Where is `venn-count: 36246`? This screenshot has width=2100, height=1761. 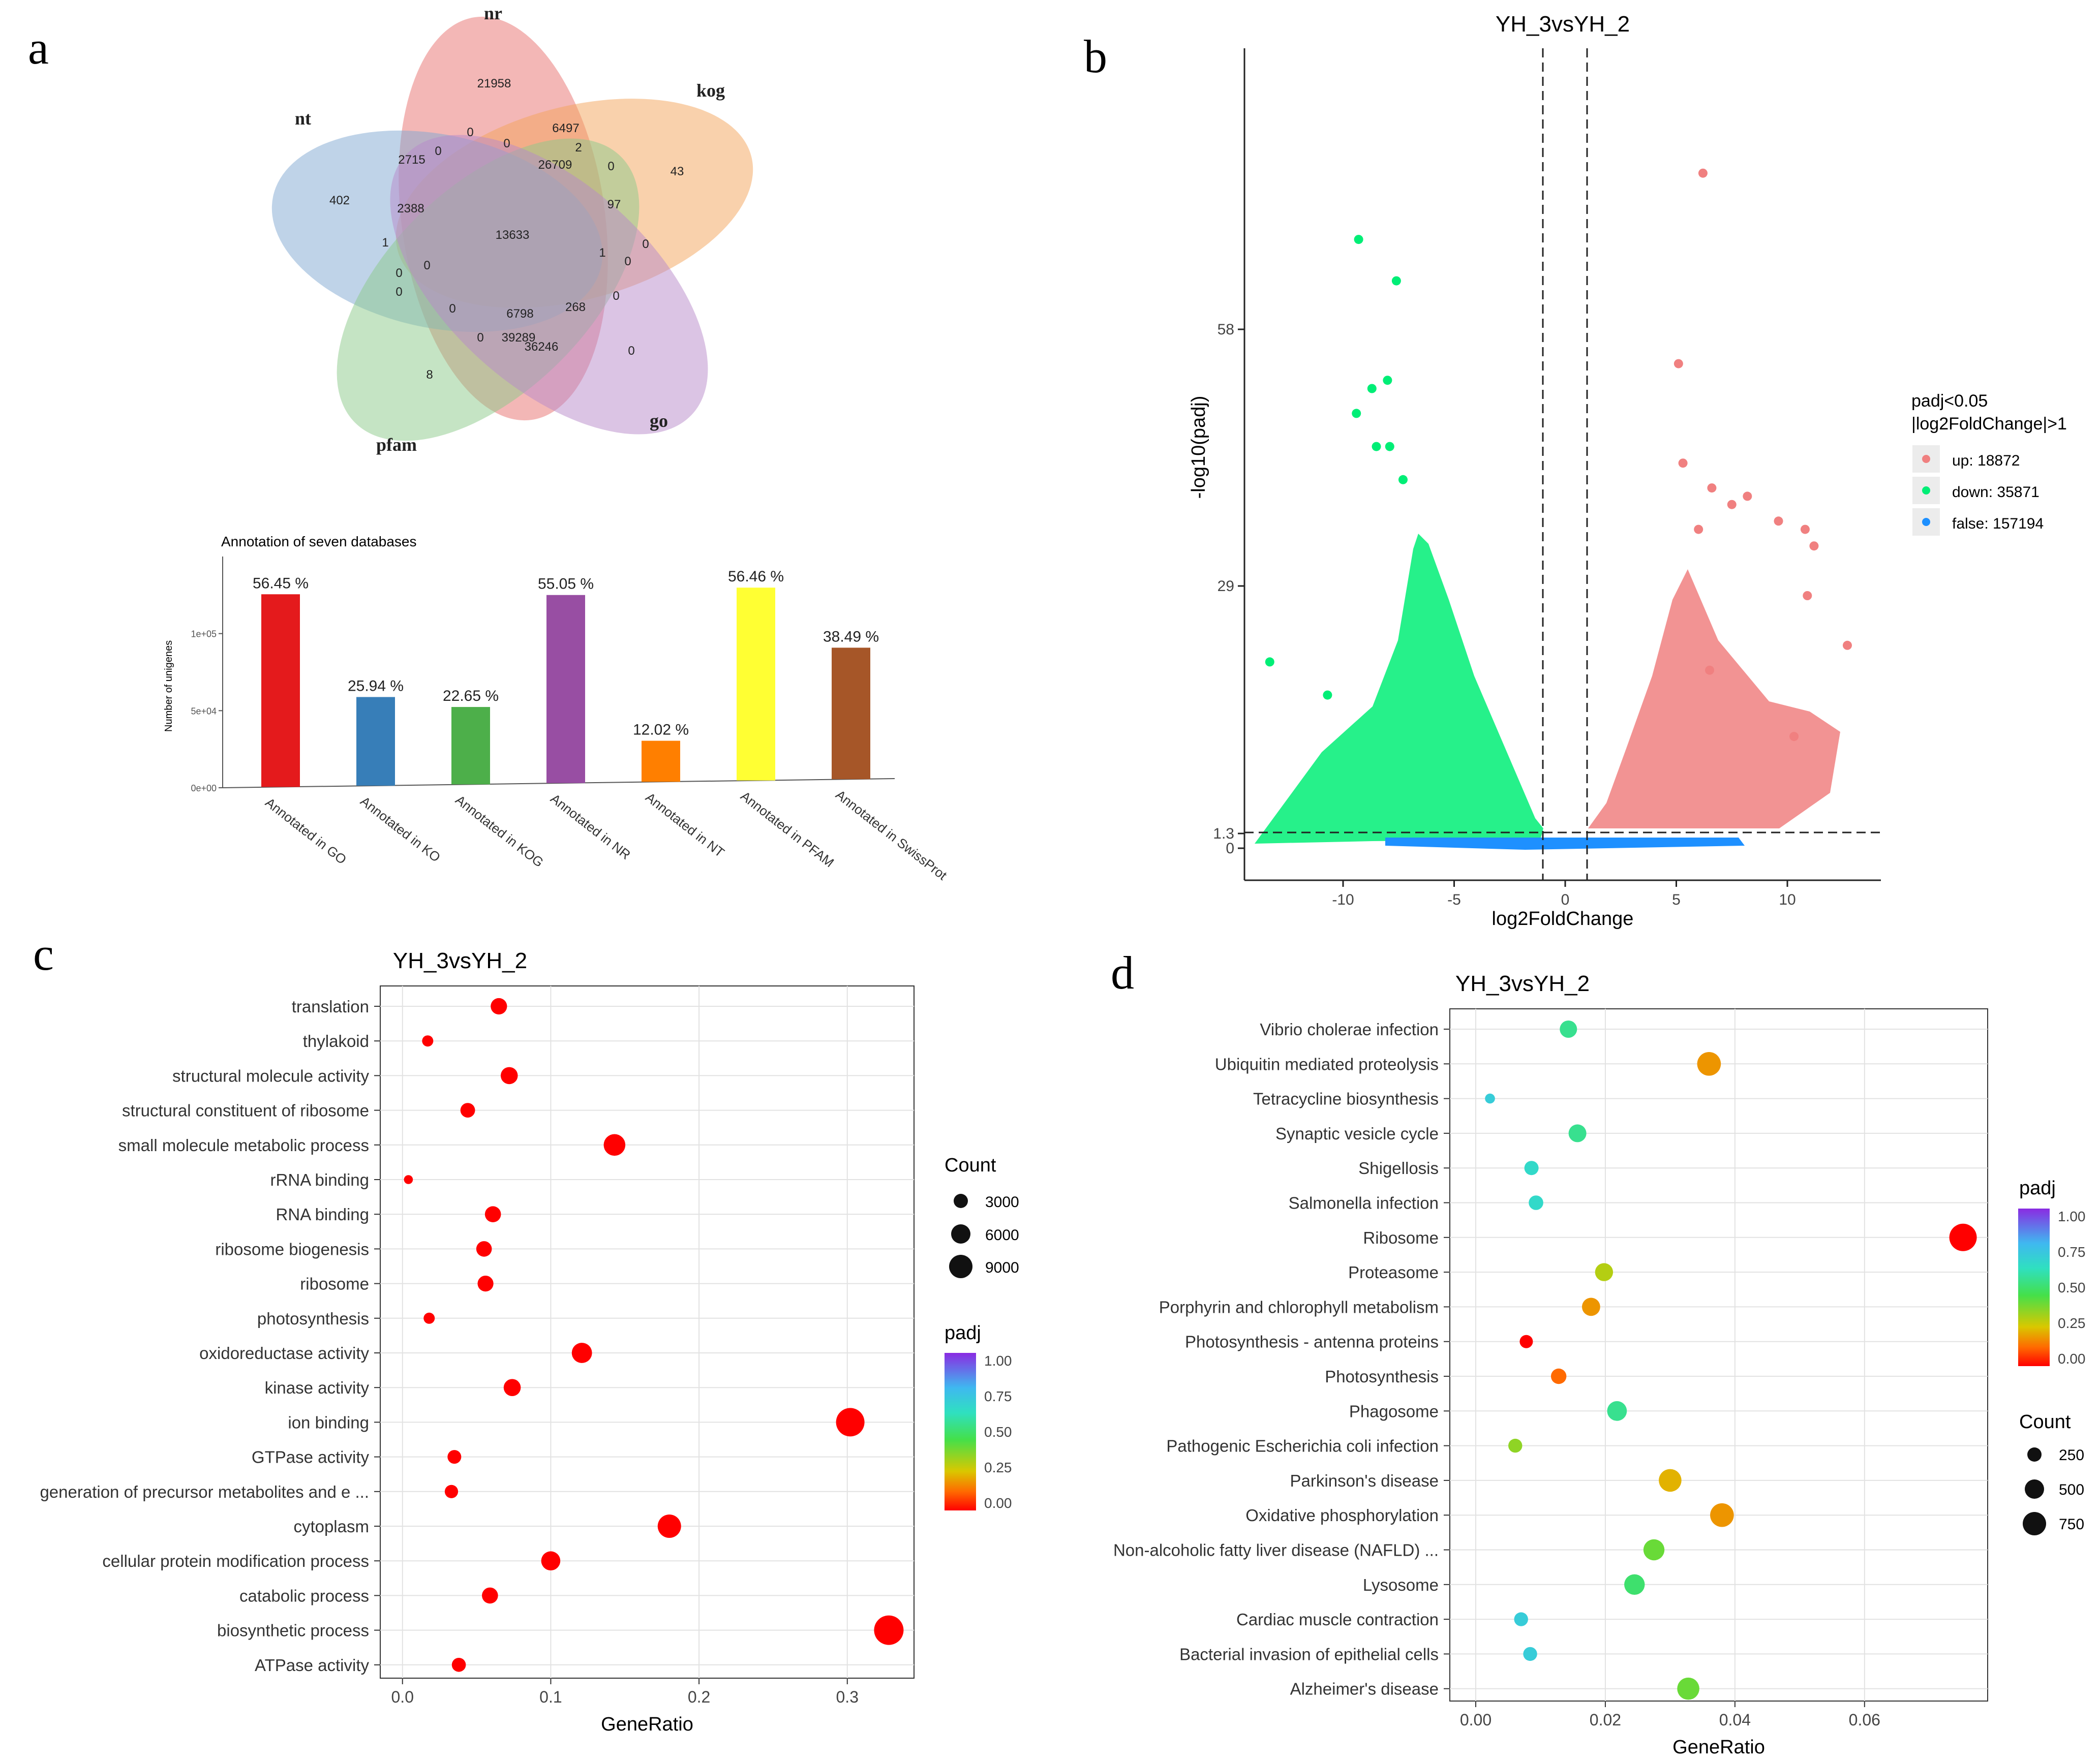 venn-count: 36246 is located at coordinates (542, 347).